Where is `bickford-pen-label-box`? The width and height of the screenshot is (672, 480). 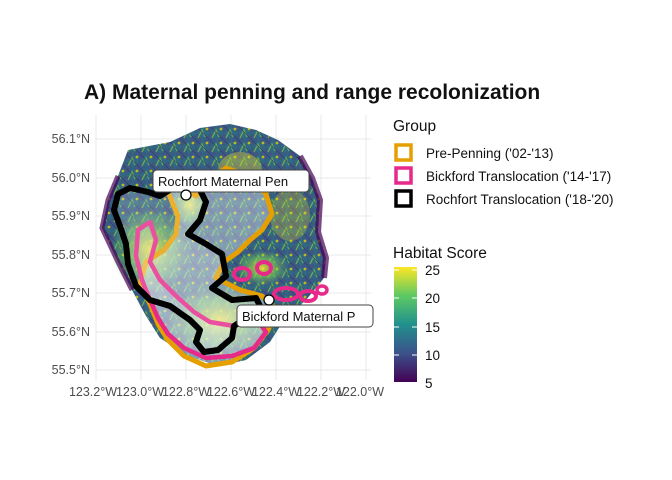
bickford-pen-label-box is located at coordinates (305, 316).